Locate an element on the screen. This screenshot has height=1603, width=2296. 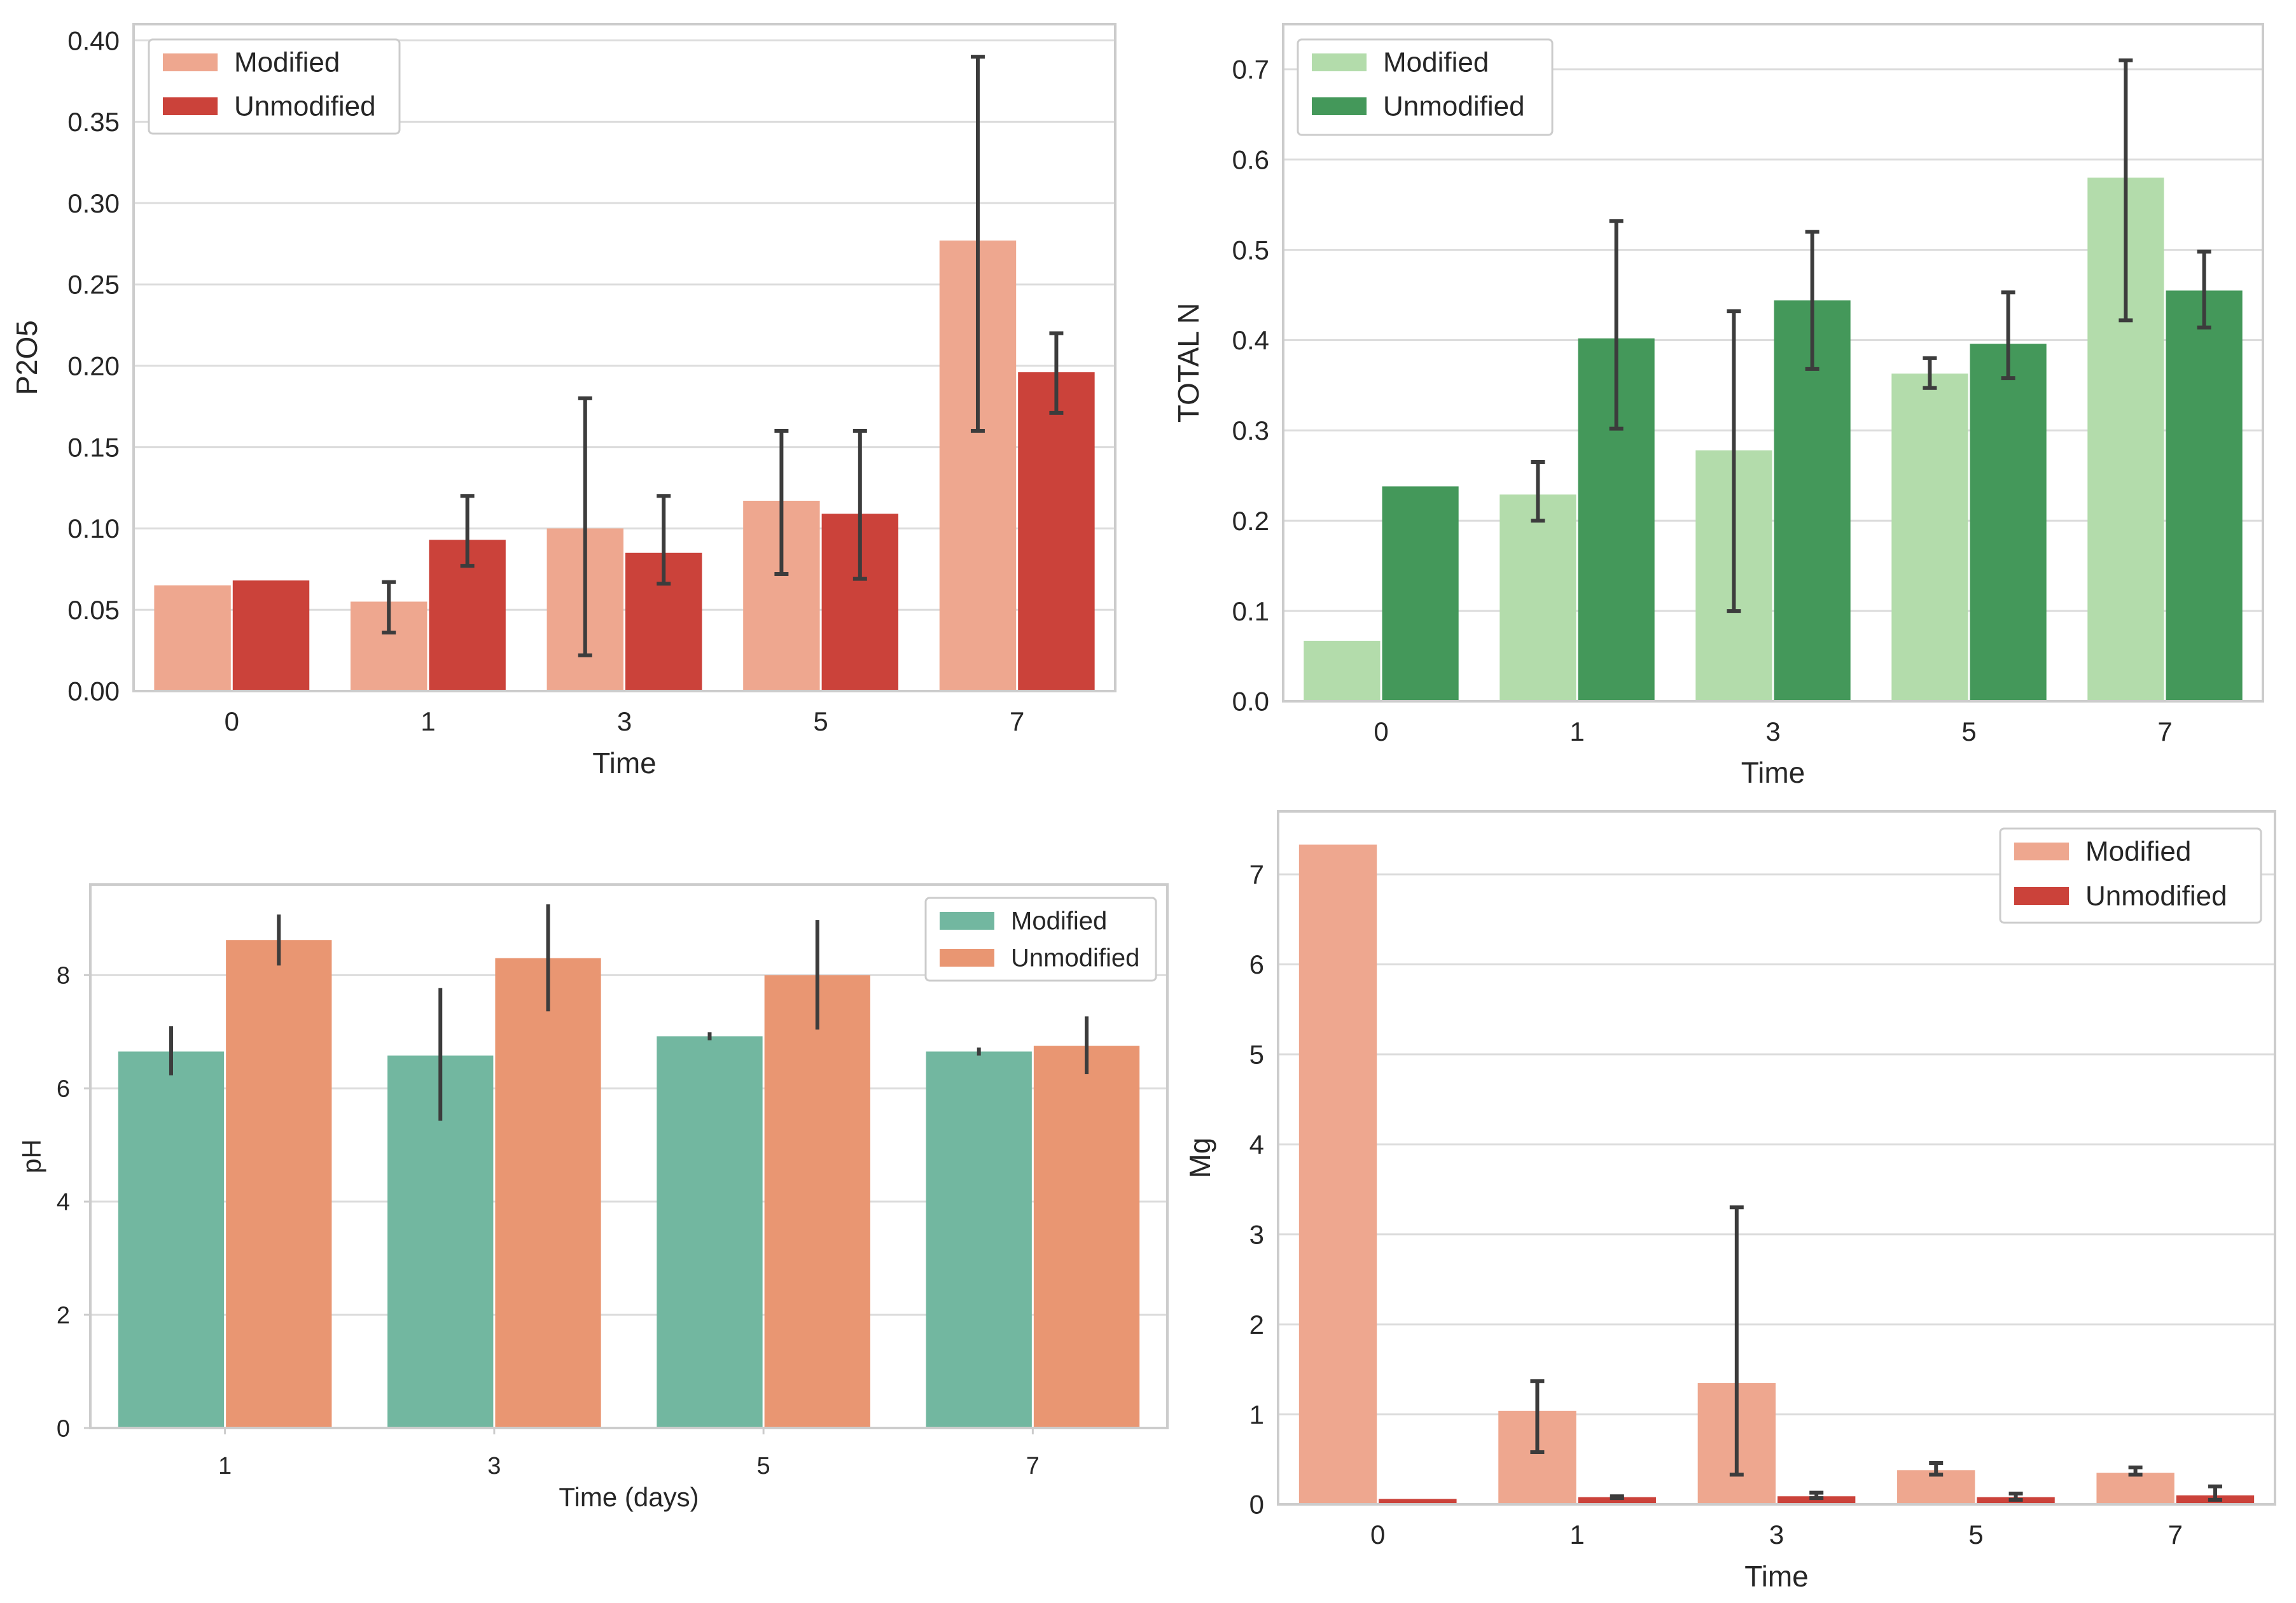
y-axis-label: Mg is located at coordinates (1199, 1158).